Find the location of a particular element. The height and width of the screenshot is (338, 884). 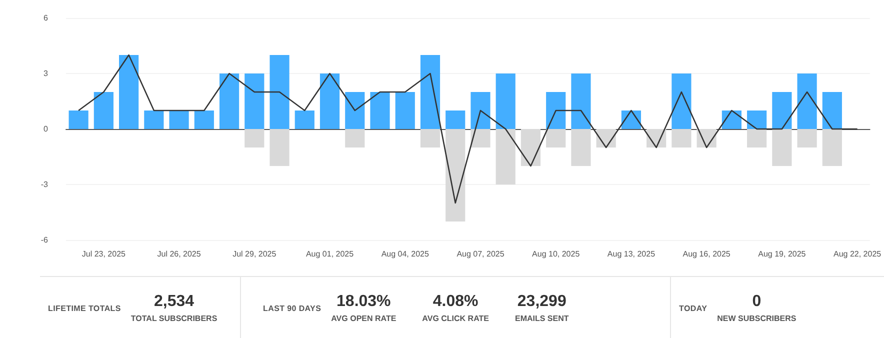

text: TODAY is located at coordinates (693, 308).